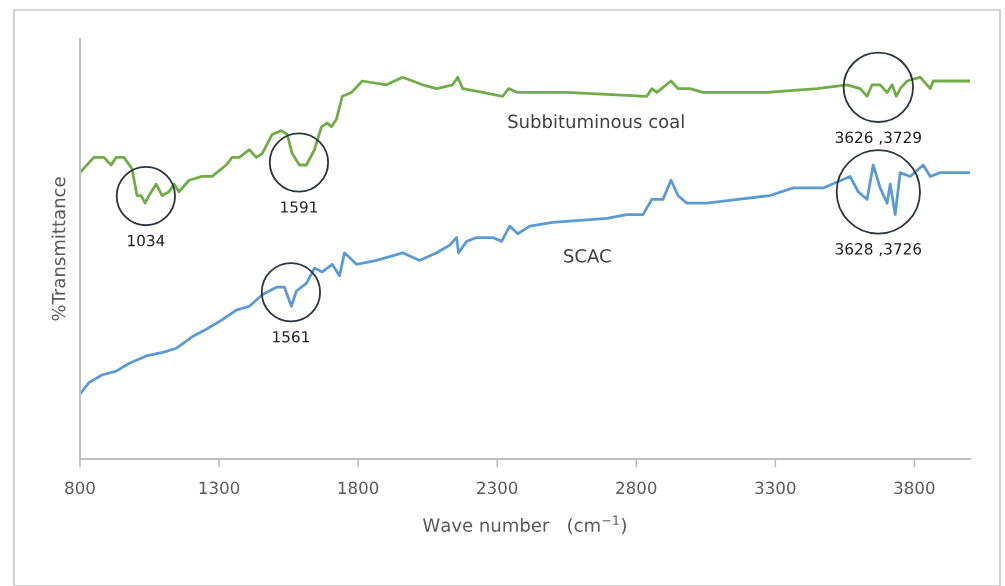 Image resolution: width=1005 pixels, height=586 pixels. What do you see at coordinates (80, 488) in the screenshot?
I see `x-tick-label: 800` at bounding box center [80, 488].